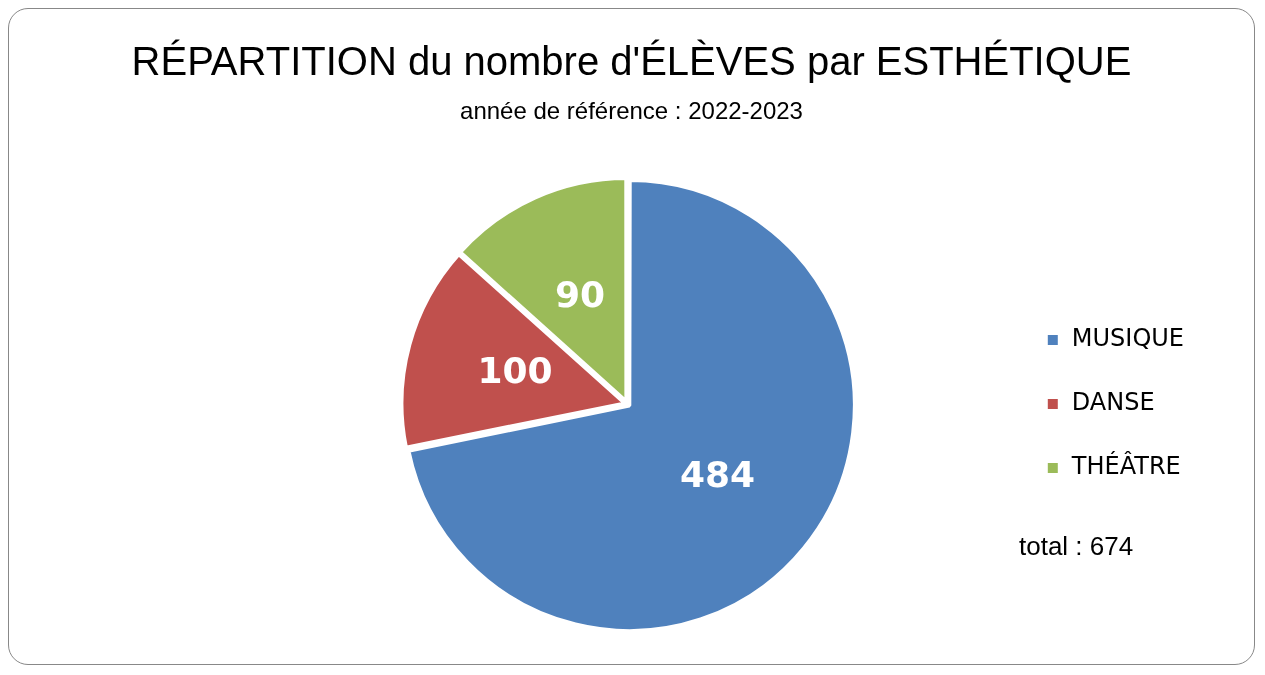 Image resolution: width=1265 pixels, height=675 pixels. I want to click on legend-label: DANSE, so click(1113, 402).